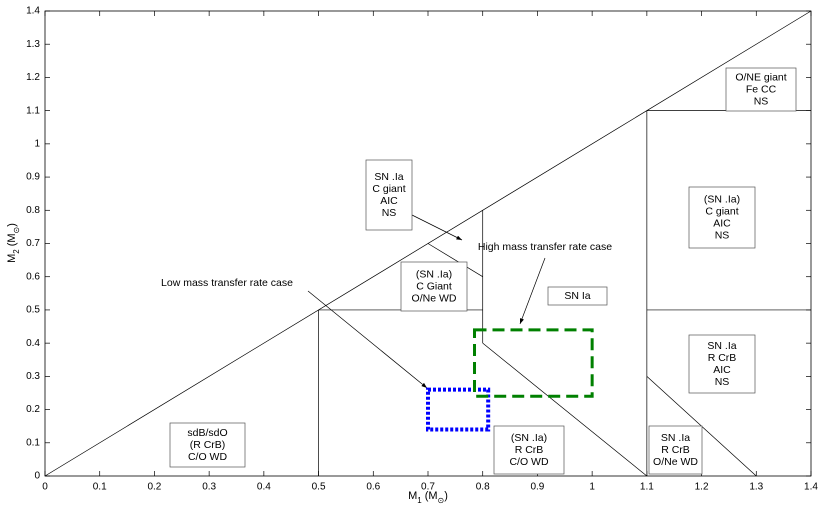 The image size is (830, 507). I want to click on xlabel-label: M1 (M⊙), so click(428, 497).